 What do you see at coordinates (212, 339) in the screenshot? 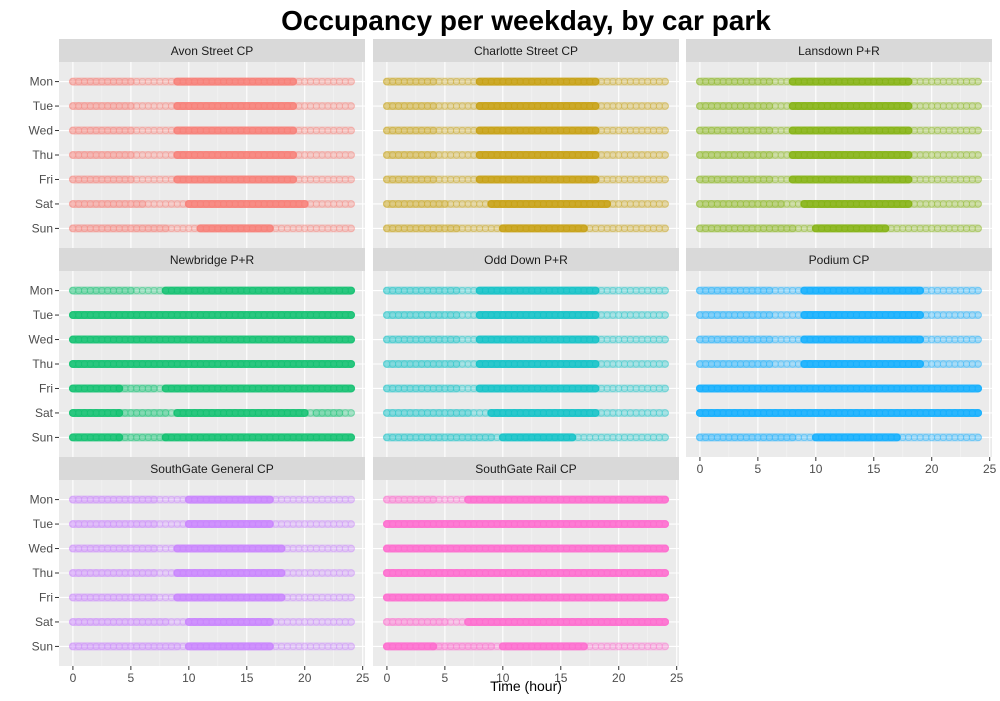
I see `series-newbridge-p-r-wed` at bounding box center [212, 339].